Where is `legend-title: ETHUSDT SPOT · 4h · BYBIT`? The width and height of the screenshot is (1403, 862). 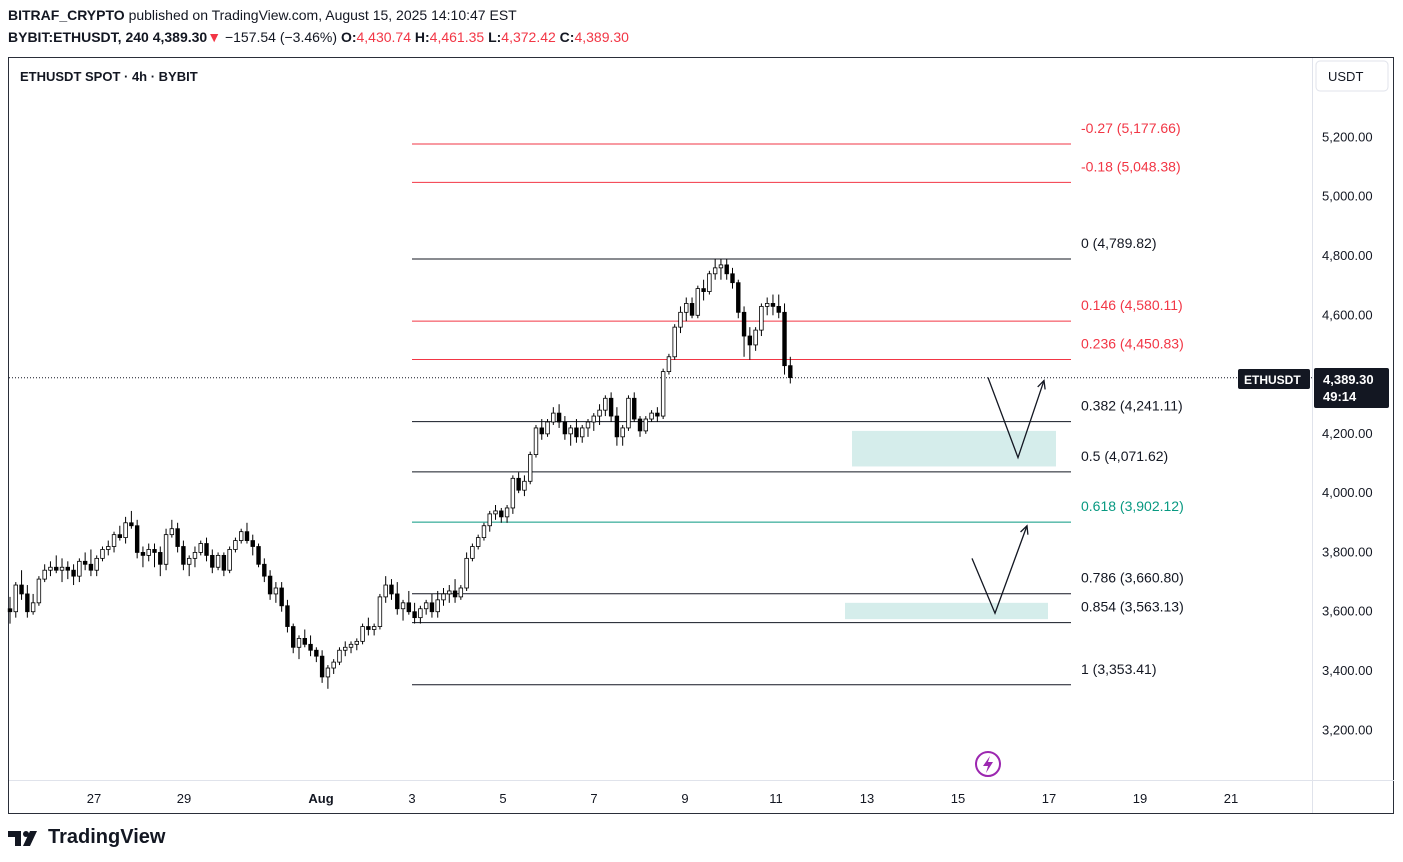
legend-title: ETHUSDT SPOT · 4h · BYBIT is located at coordinates (109, 76).